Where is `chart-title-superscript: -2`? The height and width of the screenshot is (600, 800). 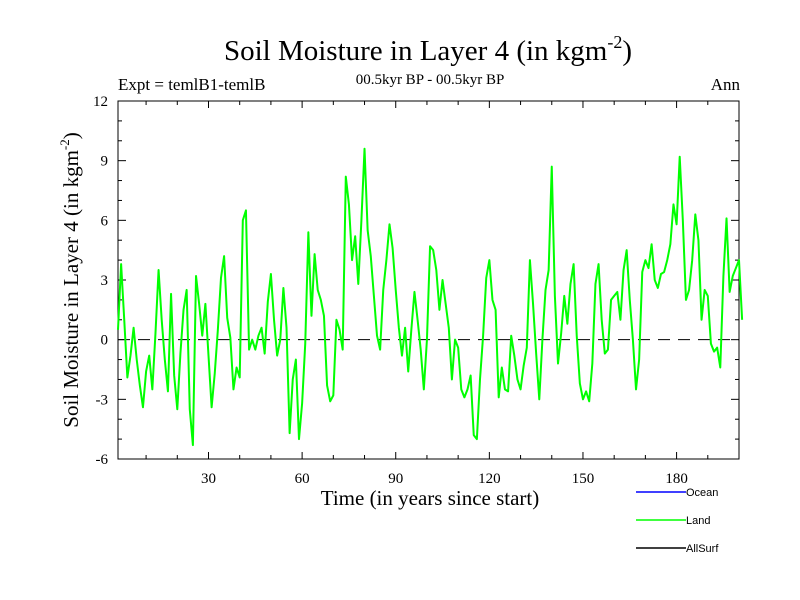 chart-title-superscript: -2 is located at coordinates (614, 42).